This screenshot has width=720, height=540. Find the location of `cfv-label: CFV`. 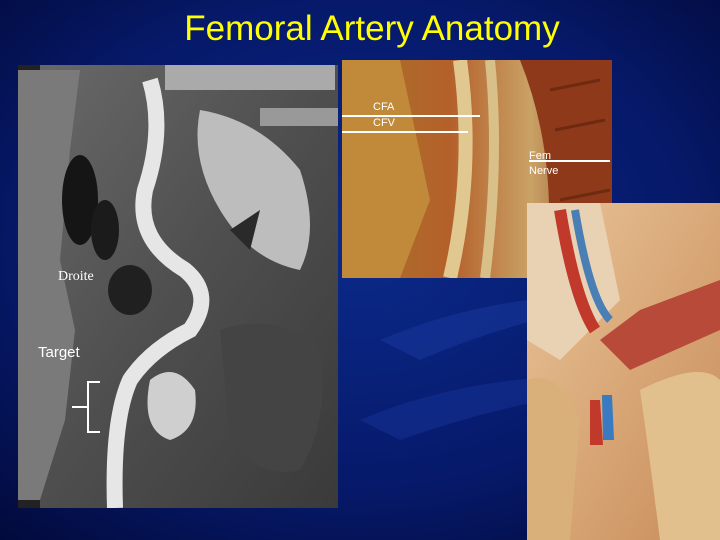

cfv-label: CFV is located at coordinates (384, 123).